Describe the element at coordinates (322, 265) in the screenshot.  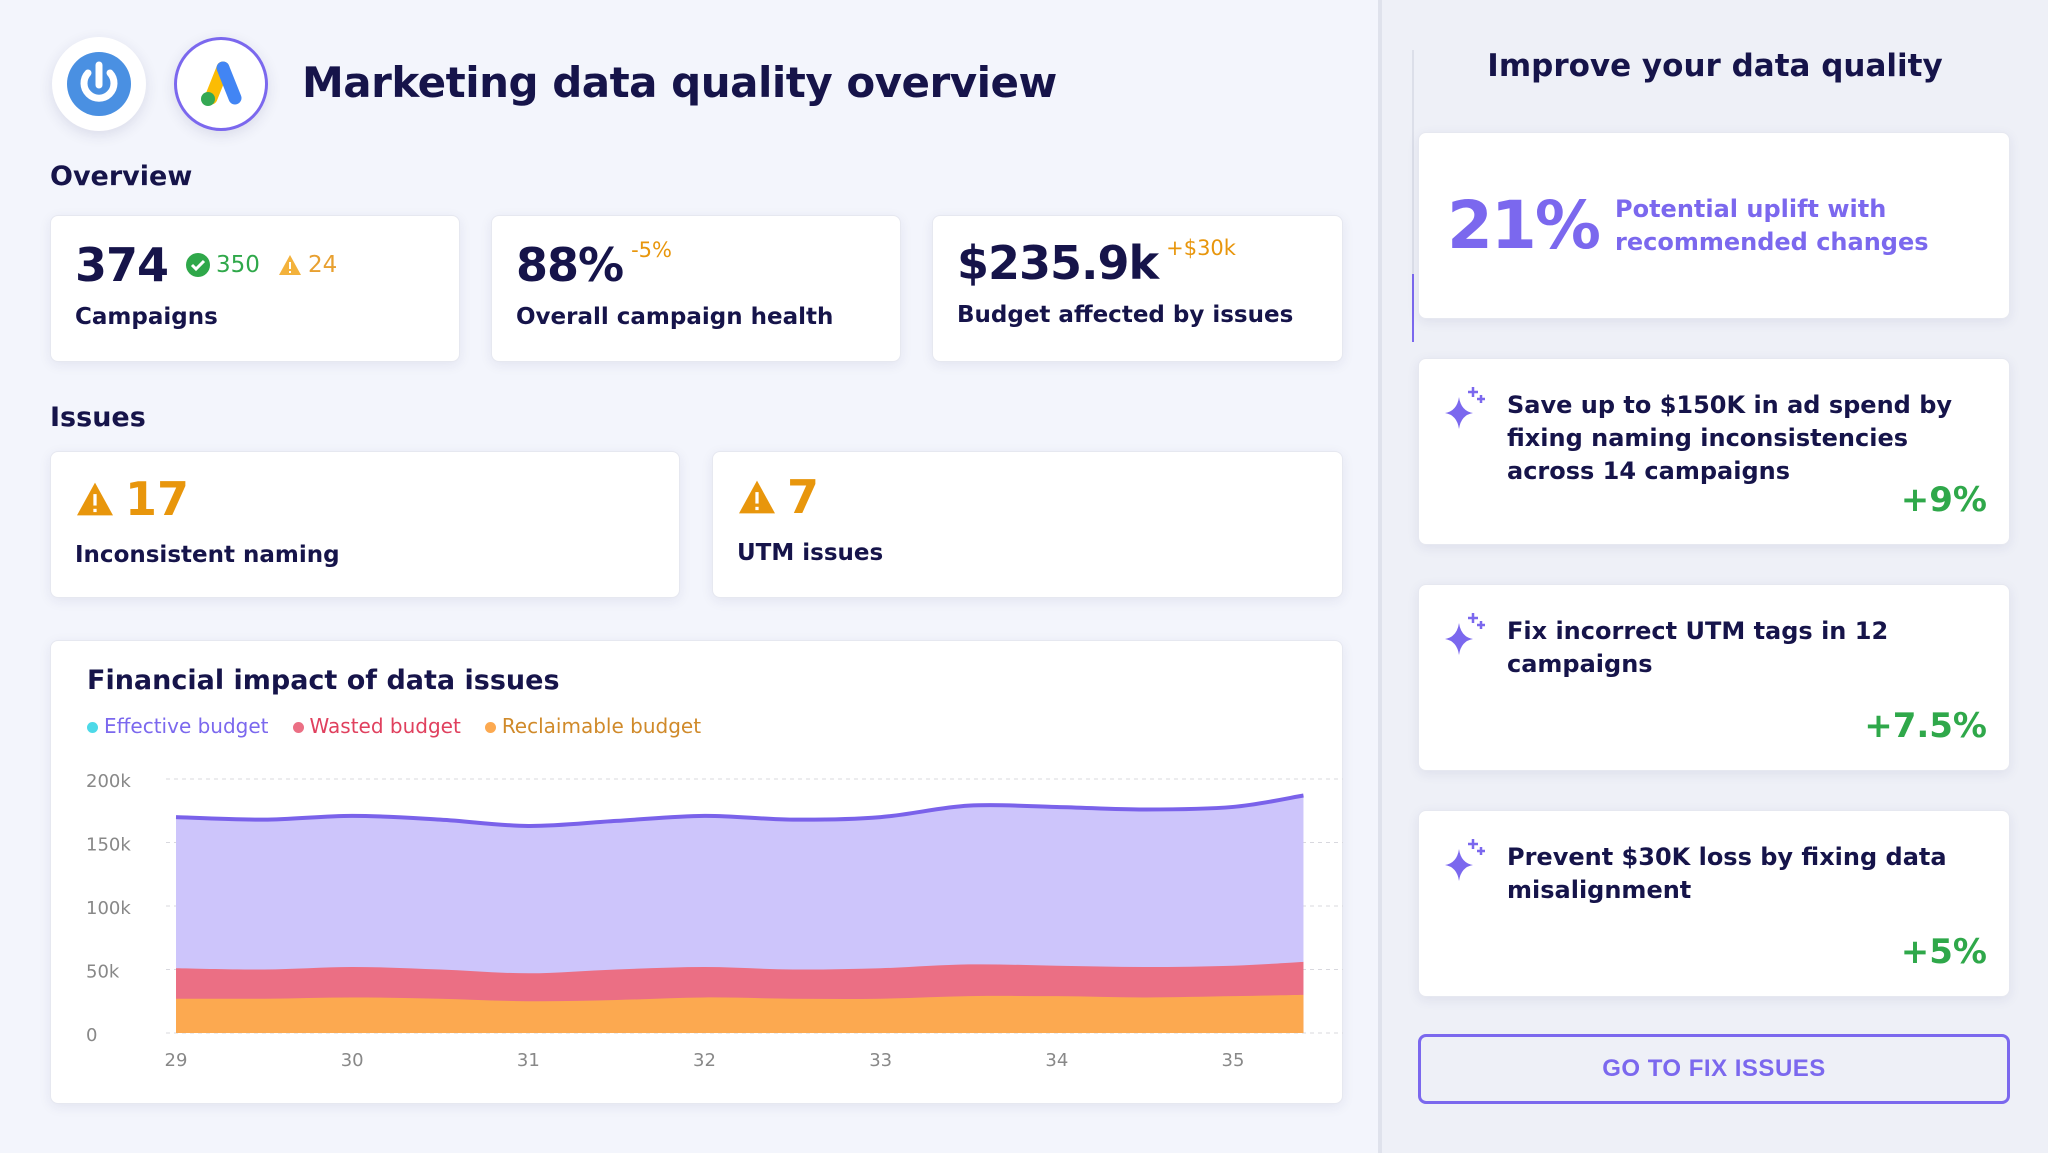
I see `warning-count: 24` at that location.